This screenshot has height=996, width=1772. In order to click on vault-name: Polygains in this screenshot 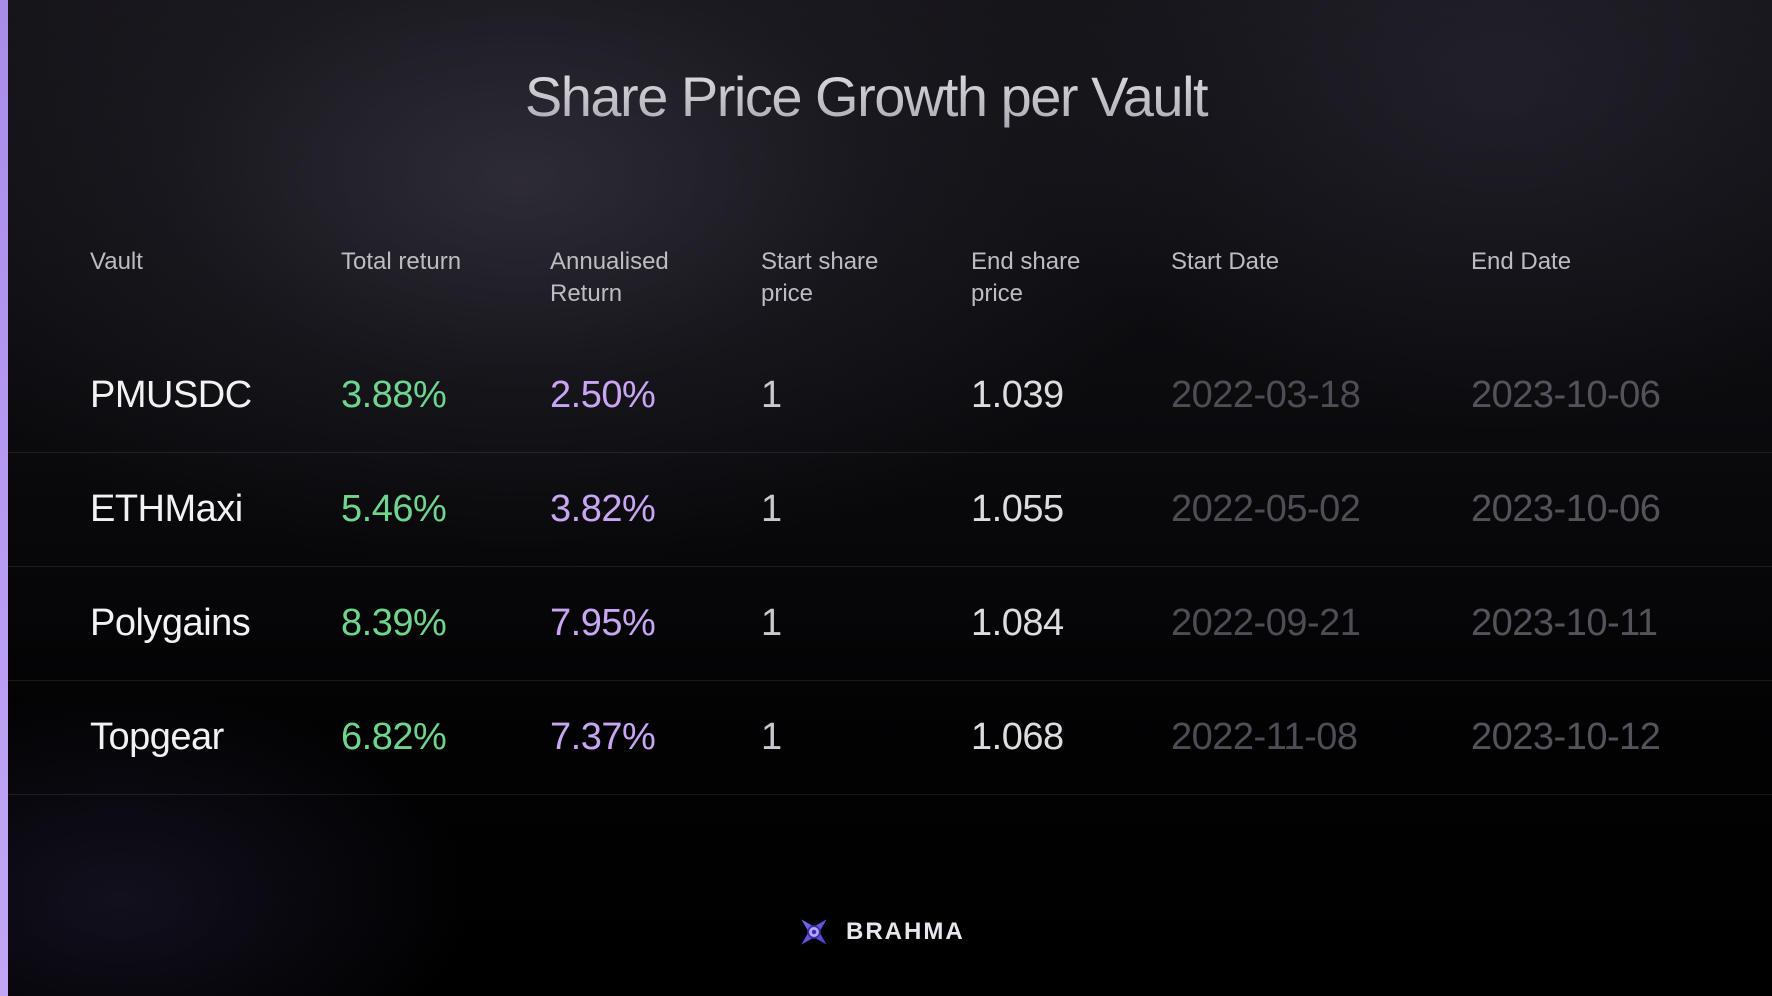, I will do `click(170, 623)`.